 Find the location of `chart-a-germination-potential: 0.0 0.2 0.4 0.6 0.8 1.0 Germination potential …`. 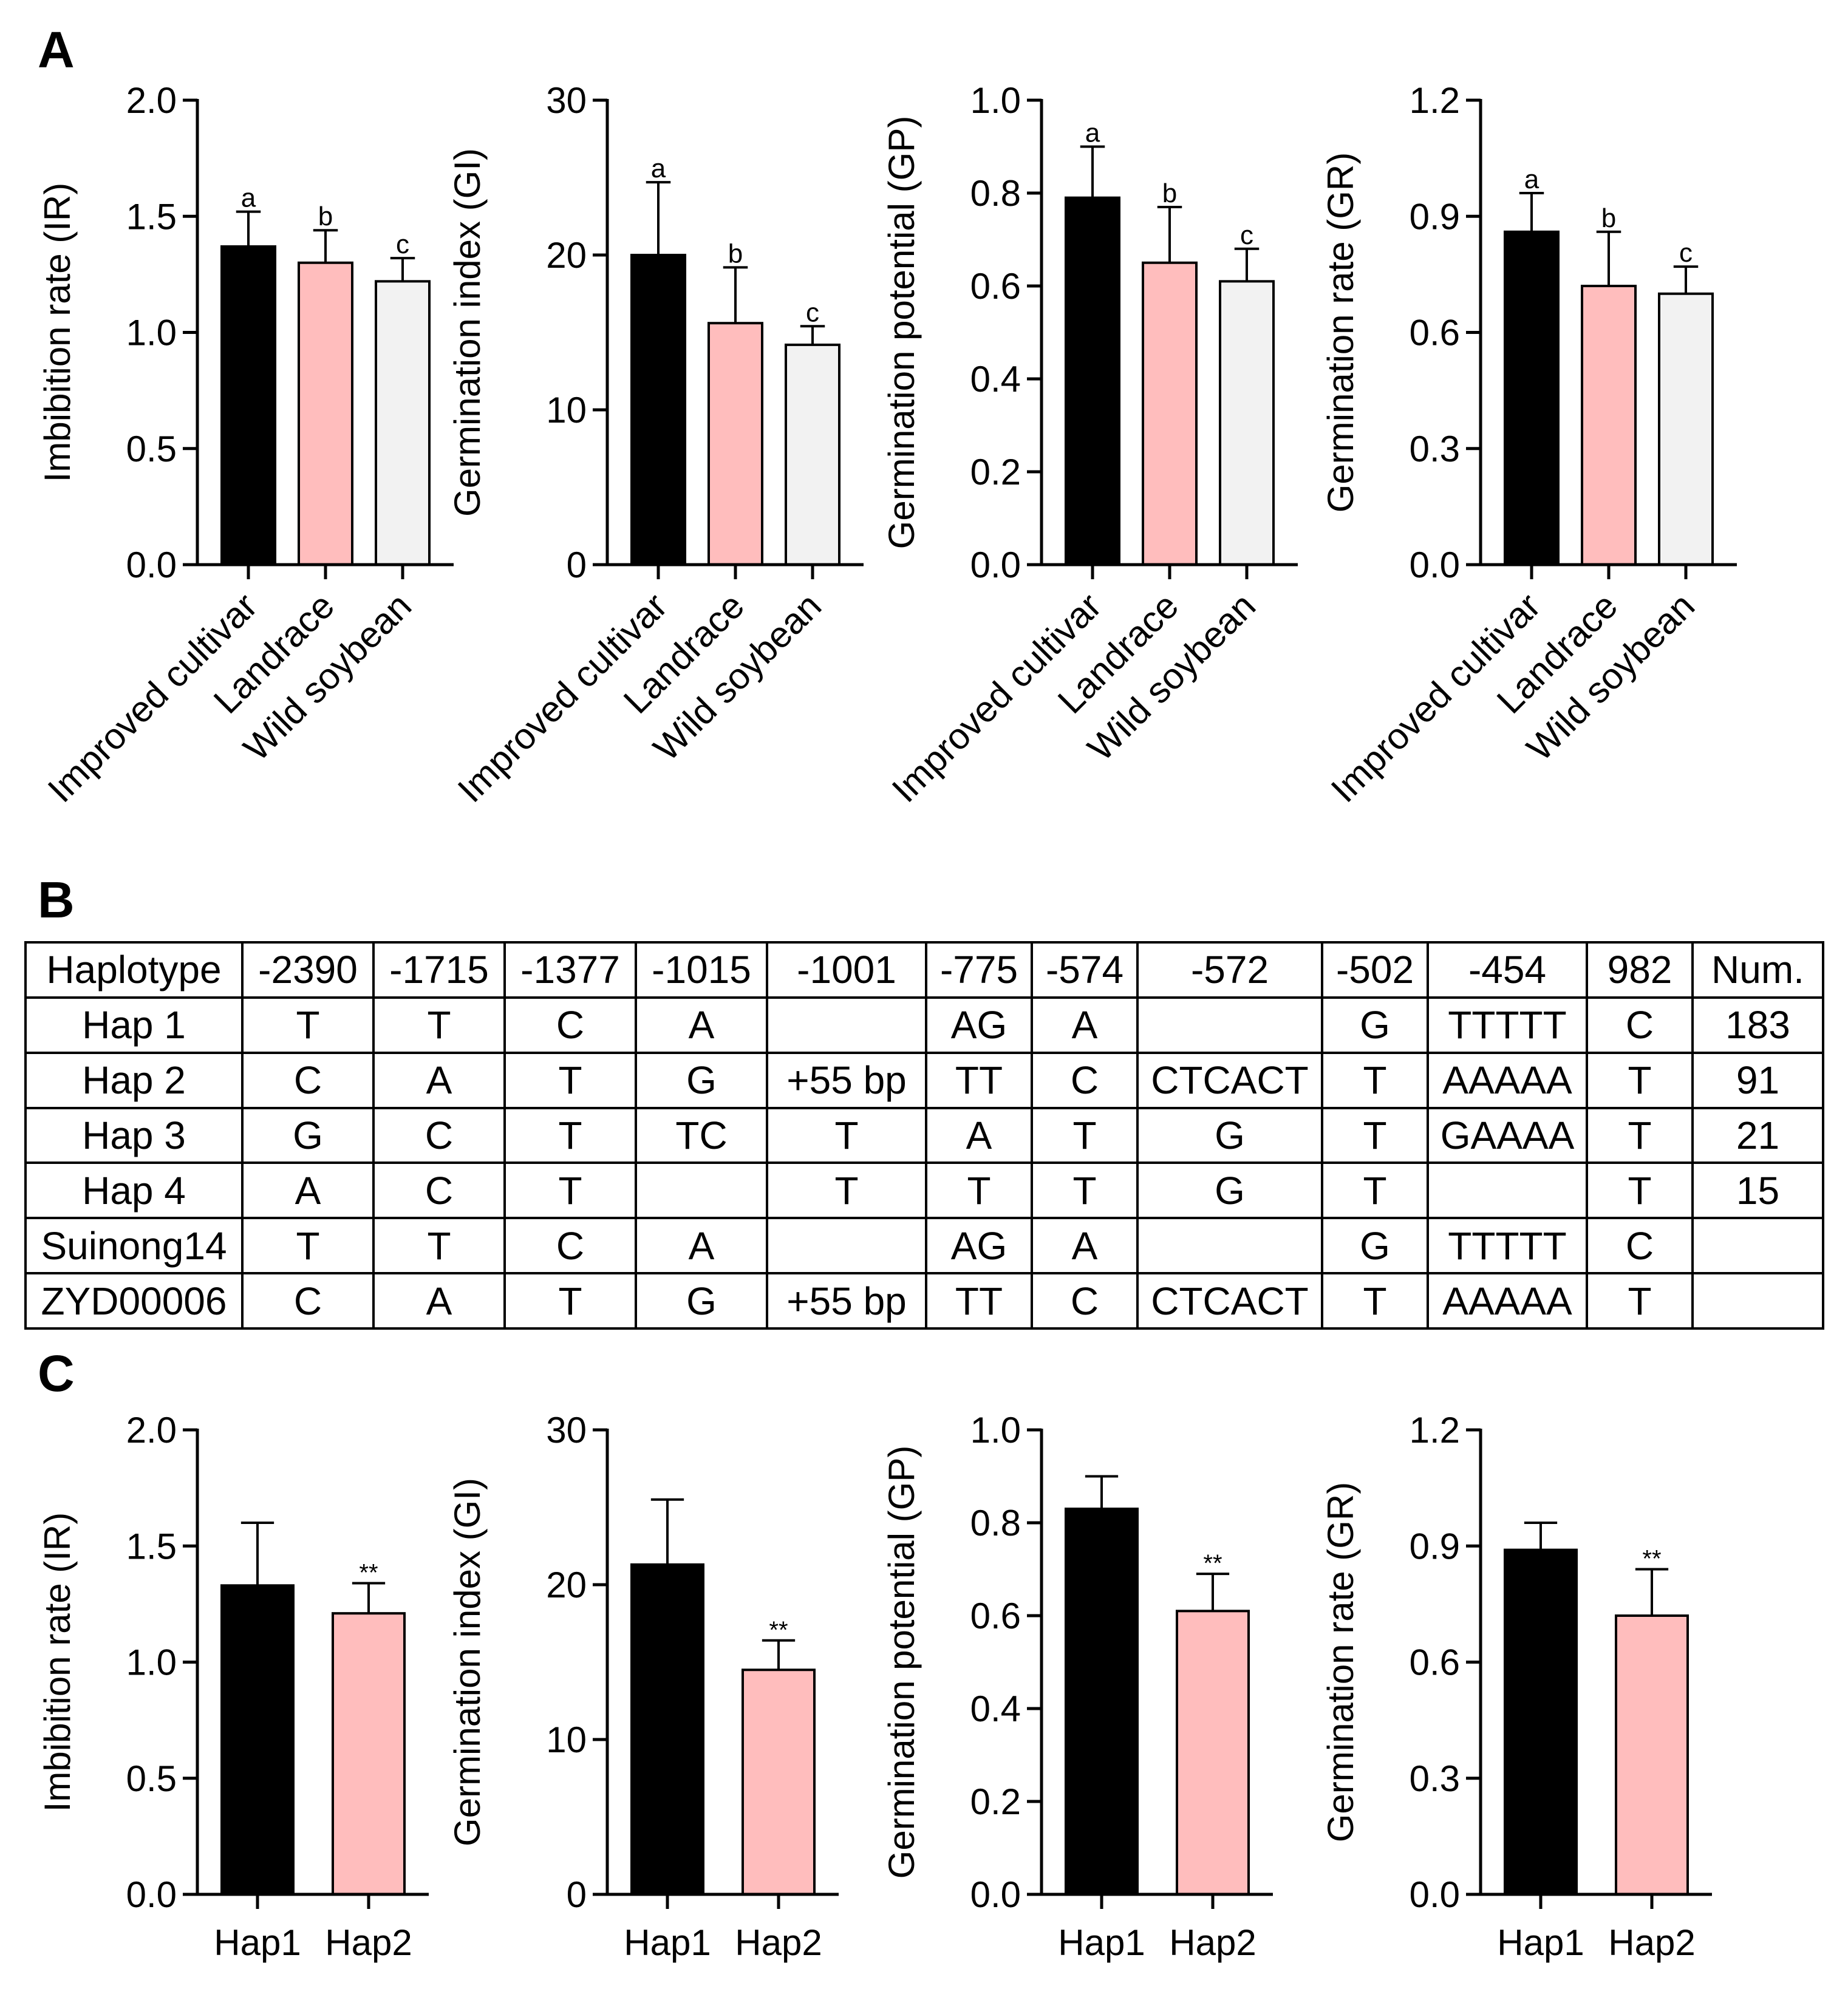

chart-a-germination-potential: 0.0 0.2 0.4 0.6 0.8 1.0 Germination potential … is located at coordinates (1089, 445).